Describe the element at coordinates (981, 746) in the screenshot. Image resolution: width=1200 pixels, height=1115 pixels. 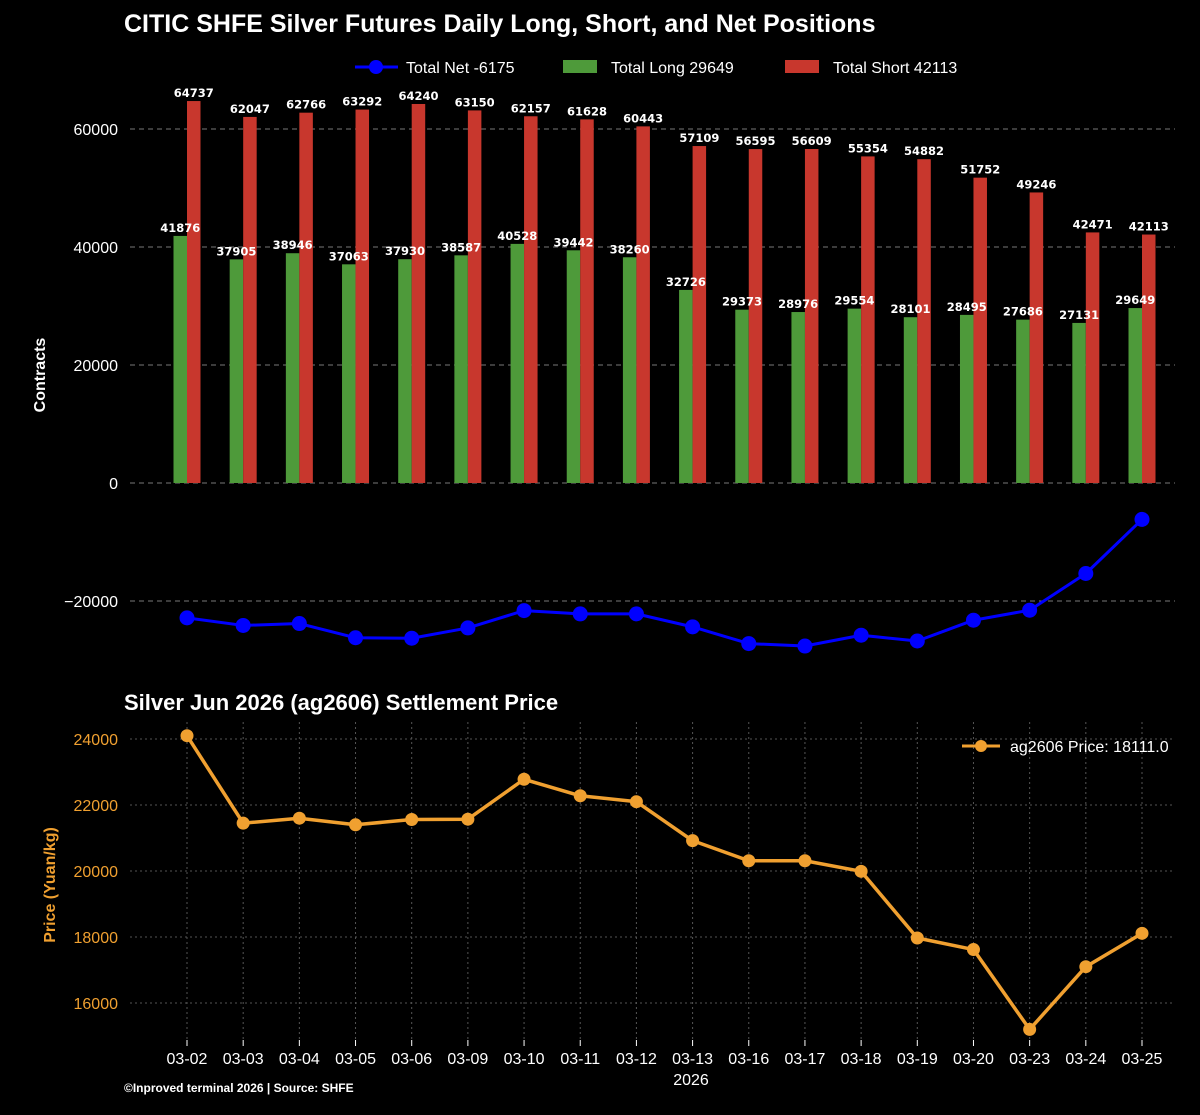
I see `legend-price-swatch-marker` at that location.